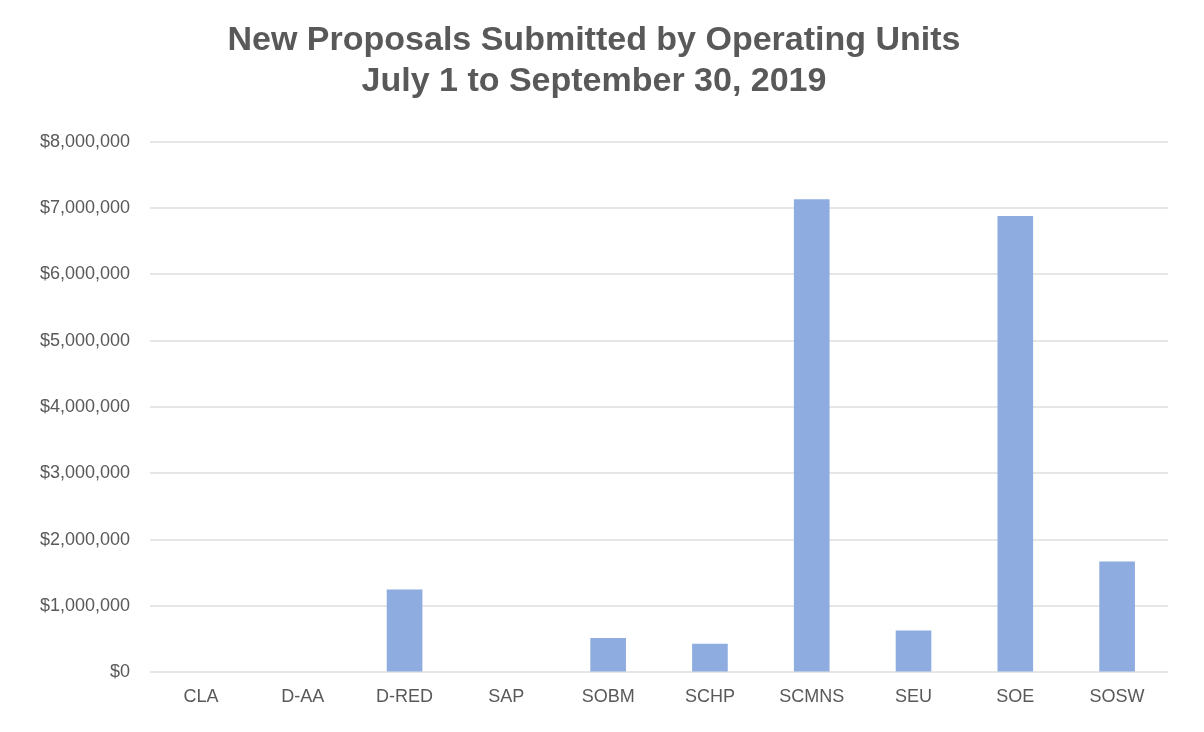 The image size is (1204, 732). What do you see at coordinates (812, 696) in the screenshot?
I see `x-tick-label: SCMNS` at bounding box center [812, 696].